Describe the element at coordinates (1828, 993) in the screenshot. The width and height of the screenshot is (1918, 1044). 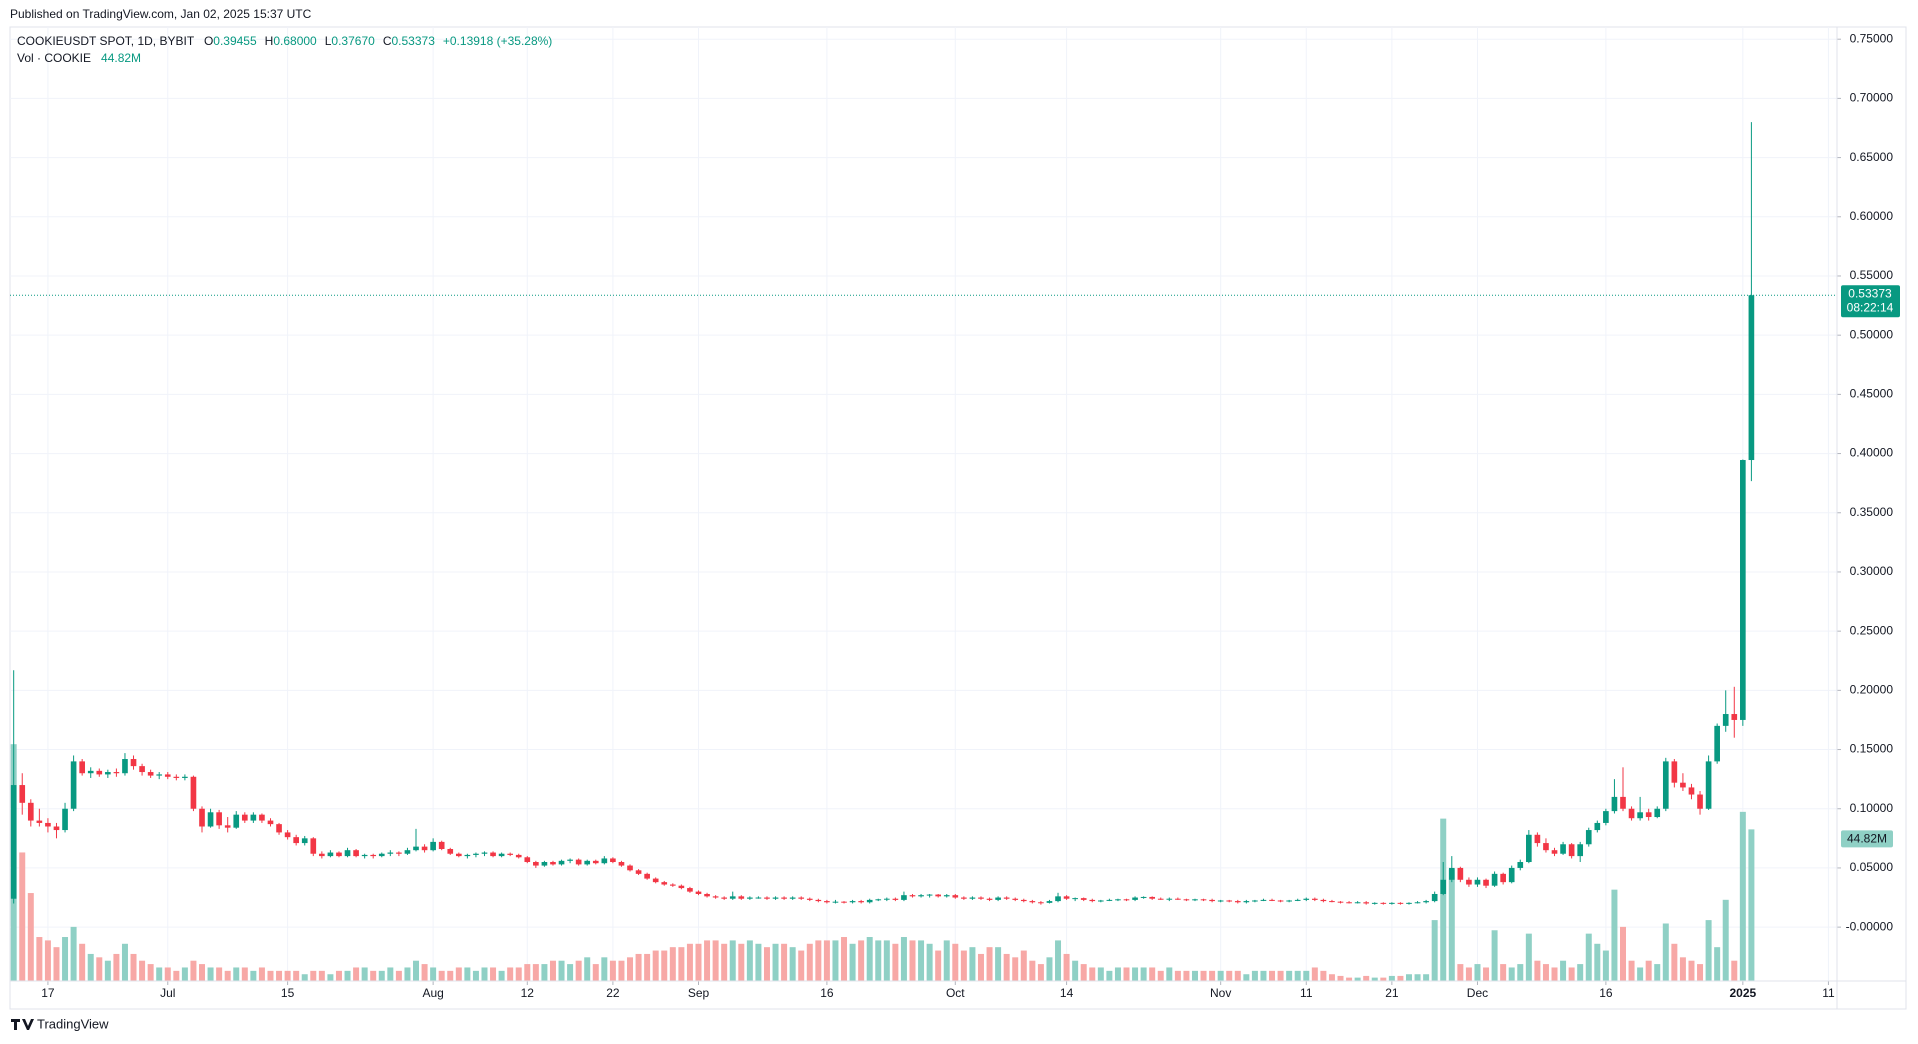
I see `x-tick-label: 11` at that location.